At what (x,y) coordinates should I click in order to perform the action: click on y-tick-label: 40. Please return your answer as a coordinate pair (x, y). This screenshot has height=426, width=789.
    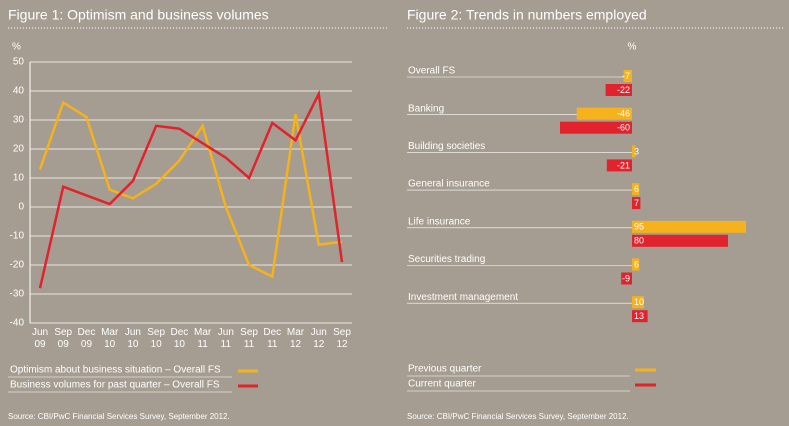
    Looking at the image, I should click on (19, 91).